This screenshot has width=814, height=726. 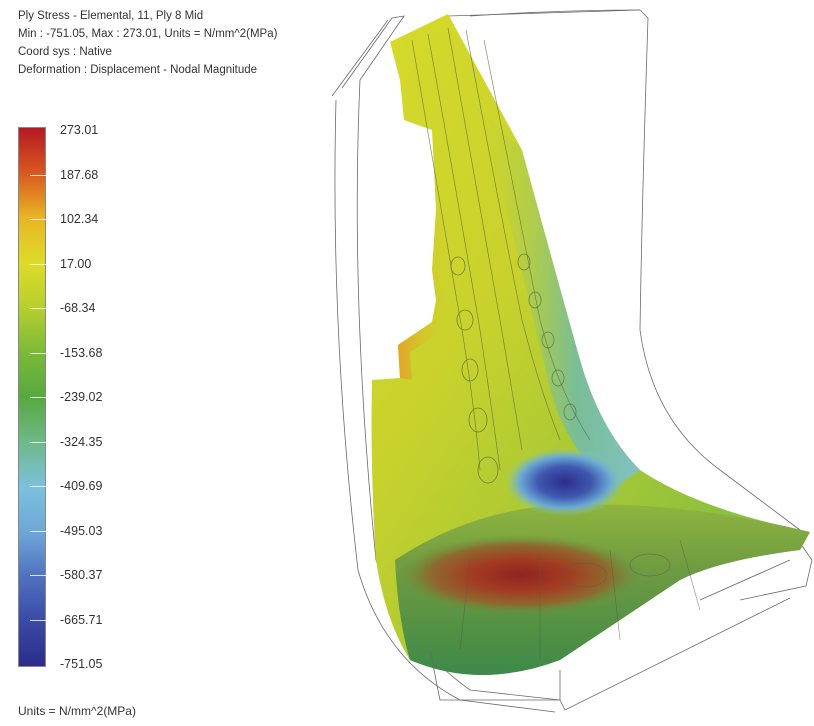 What do you see at coordinates (81, 619) in the screenshot?
I see `legend-label: -665.71` at bounding box center [81, 619].